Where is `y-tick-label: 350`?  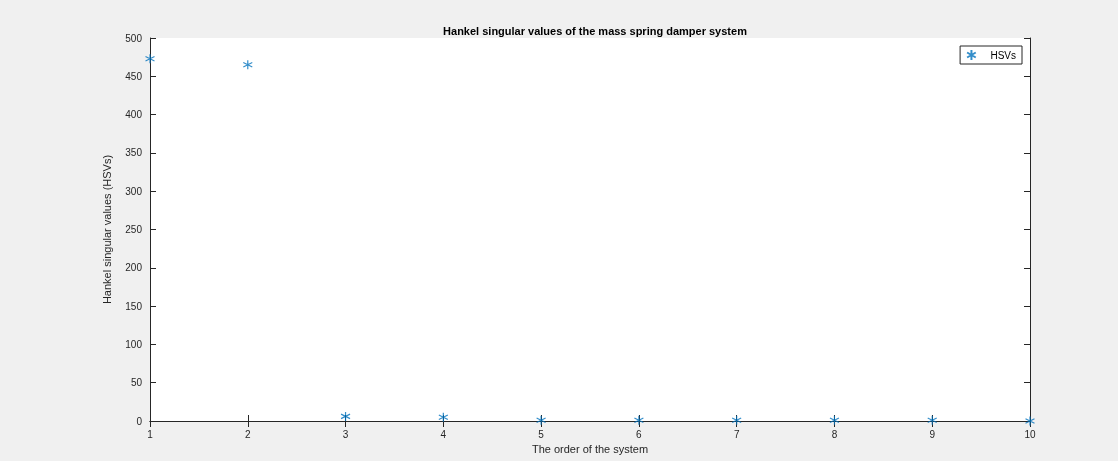
y-tick-label: 350 is located at coordinates (134, 153).